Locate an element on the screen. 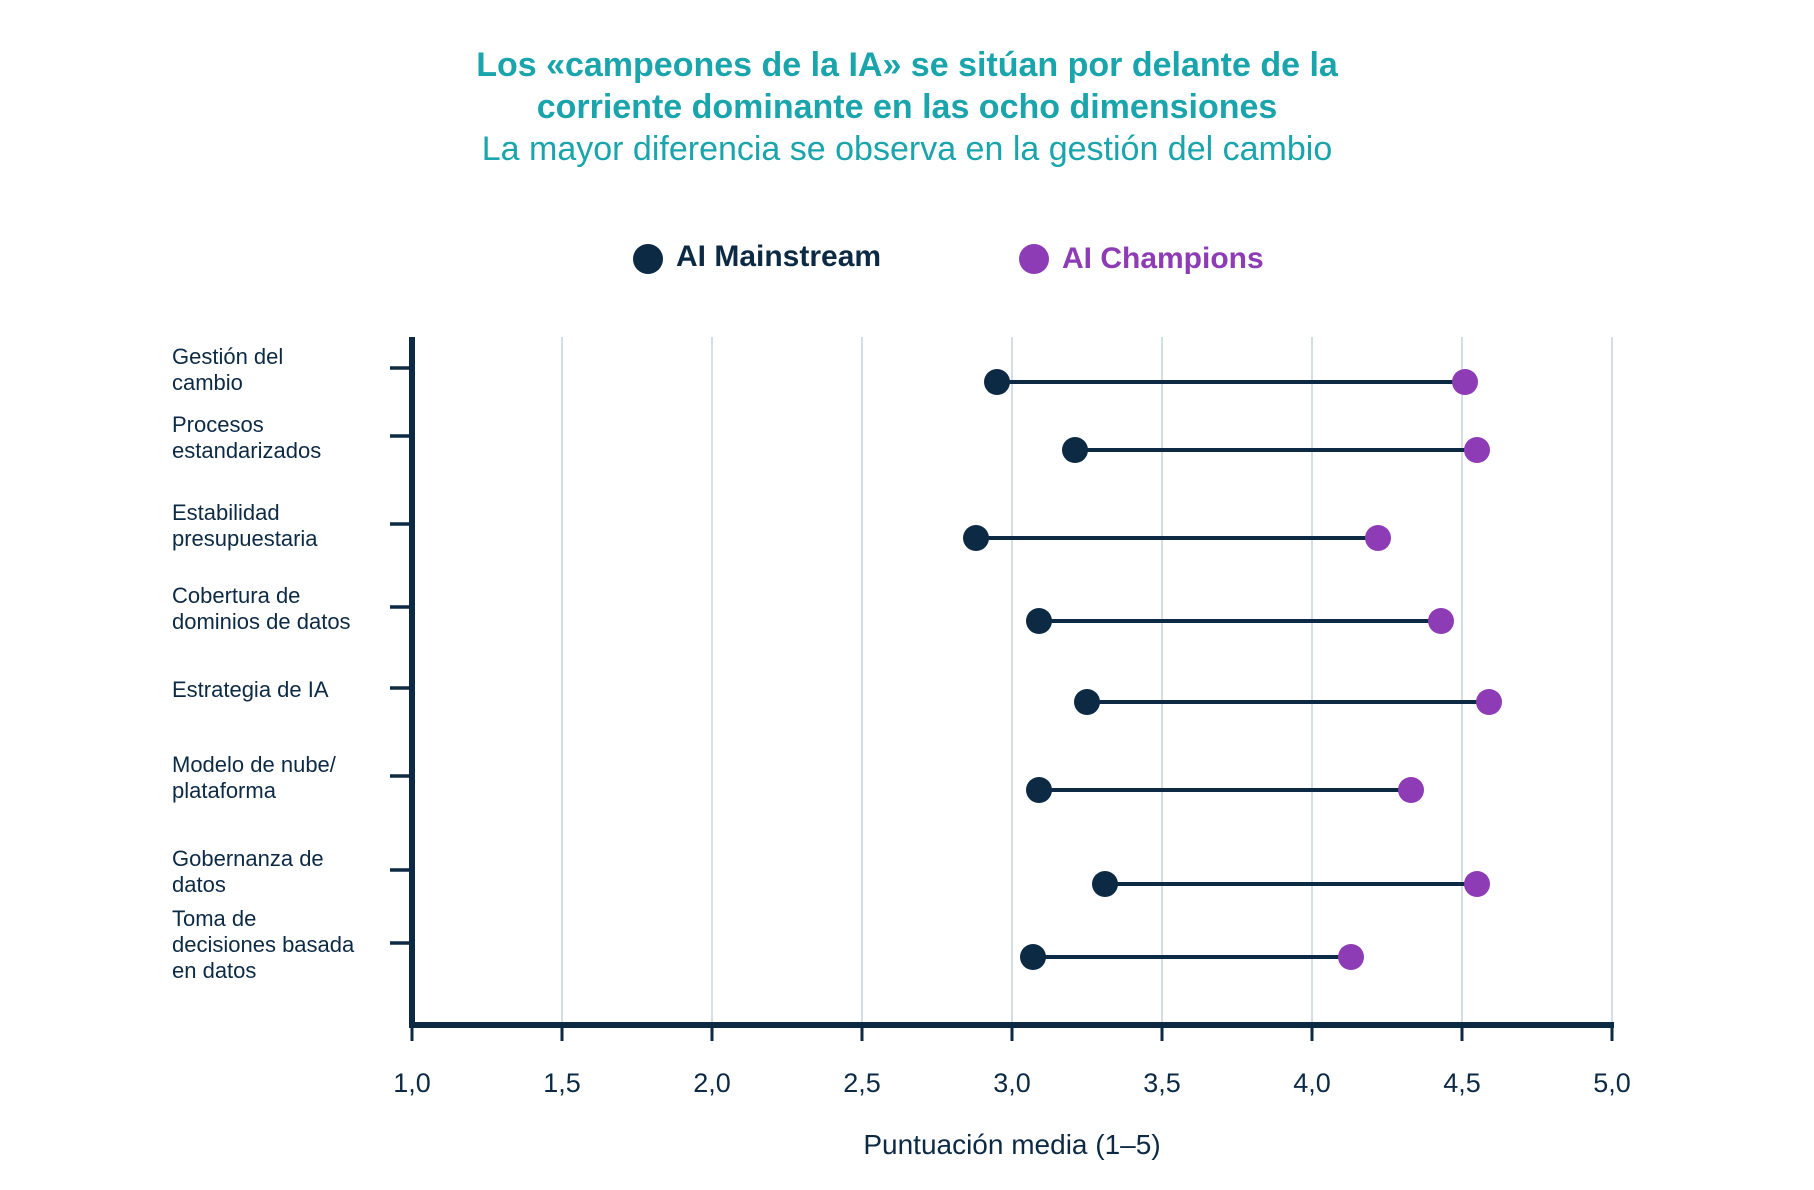 Image resolution: width=1814 pixels, height=1190 pixels. category-label: Toma de decisiones basada en datos is located at coordinates (263, 944).